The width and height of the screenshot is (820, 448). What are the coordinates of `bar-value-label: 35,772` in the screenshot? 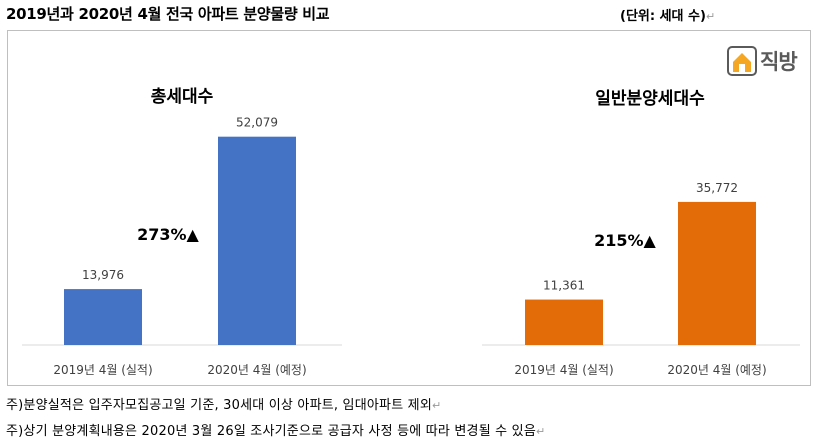 It's located at (717, 188).